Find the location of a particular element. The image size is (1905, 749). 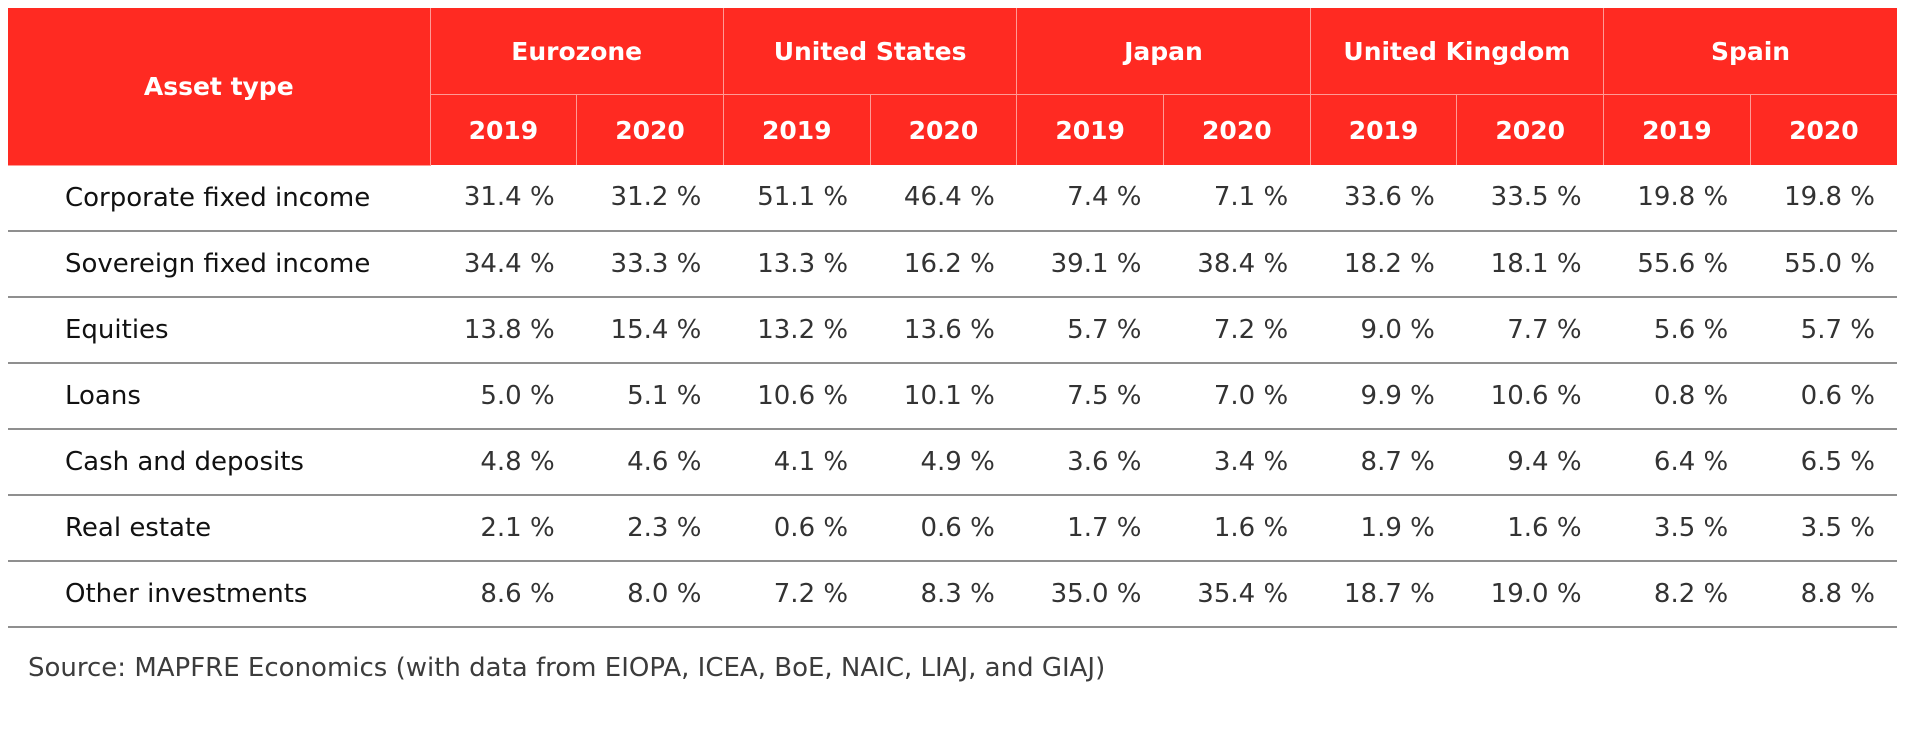

table-cell: 19.0 % is located at coordinates (1530, 594).